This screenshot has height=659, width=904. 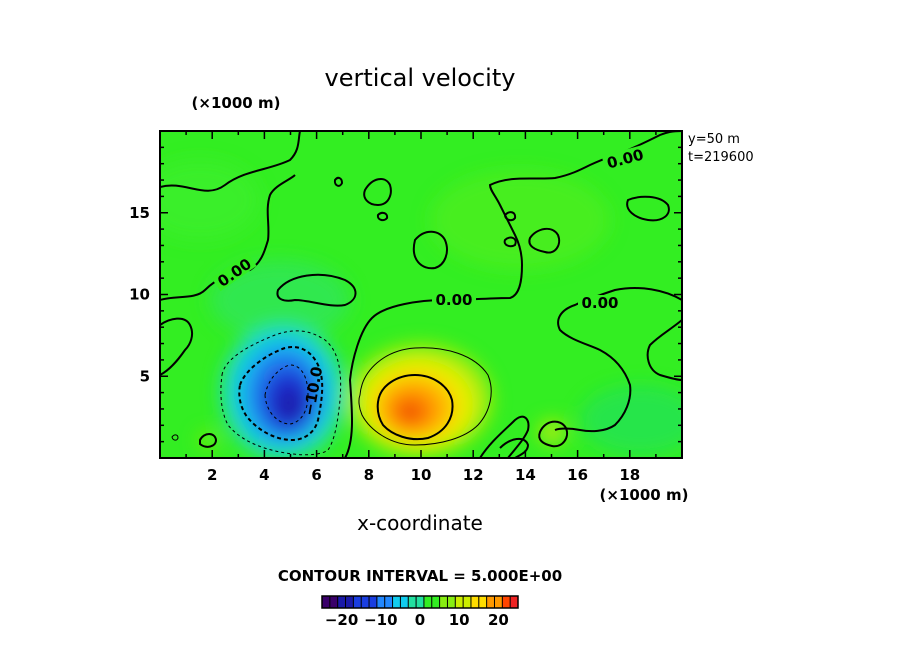 What do you see at coordinates (473, 475) in the screenshot?
I see `x-tick-label: 12` at bounding box center [473, 475].